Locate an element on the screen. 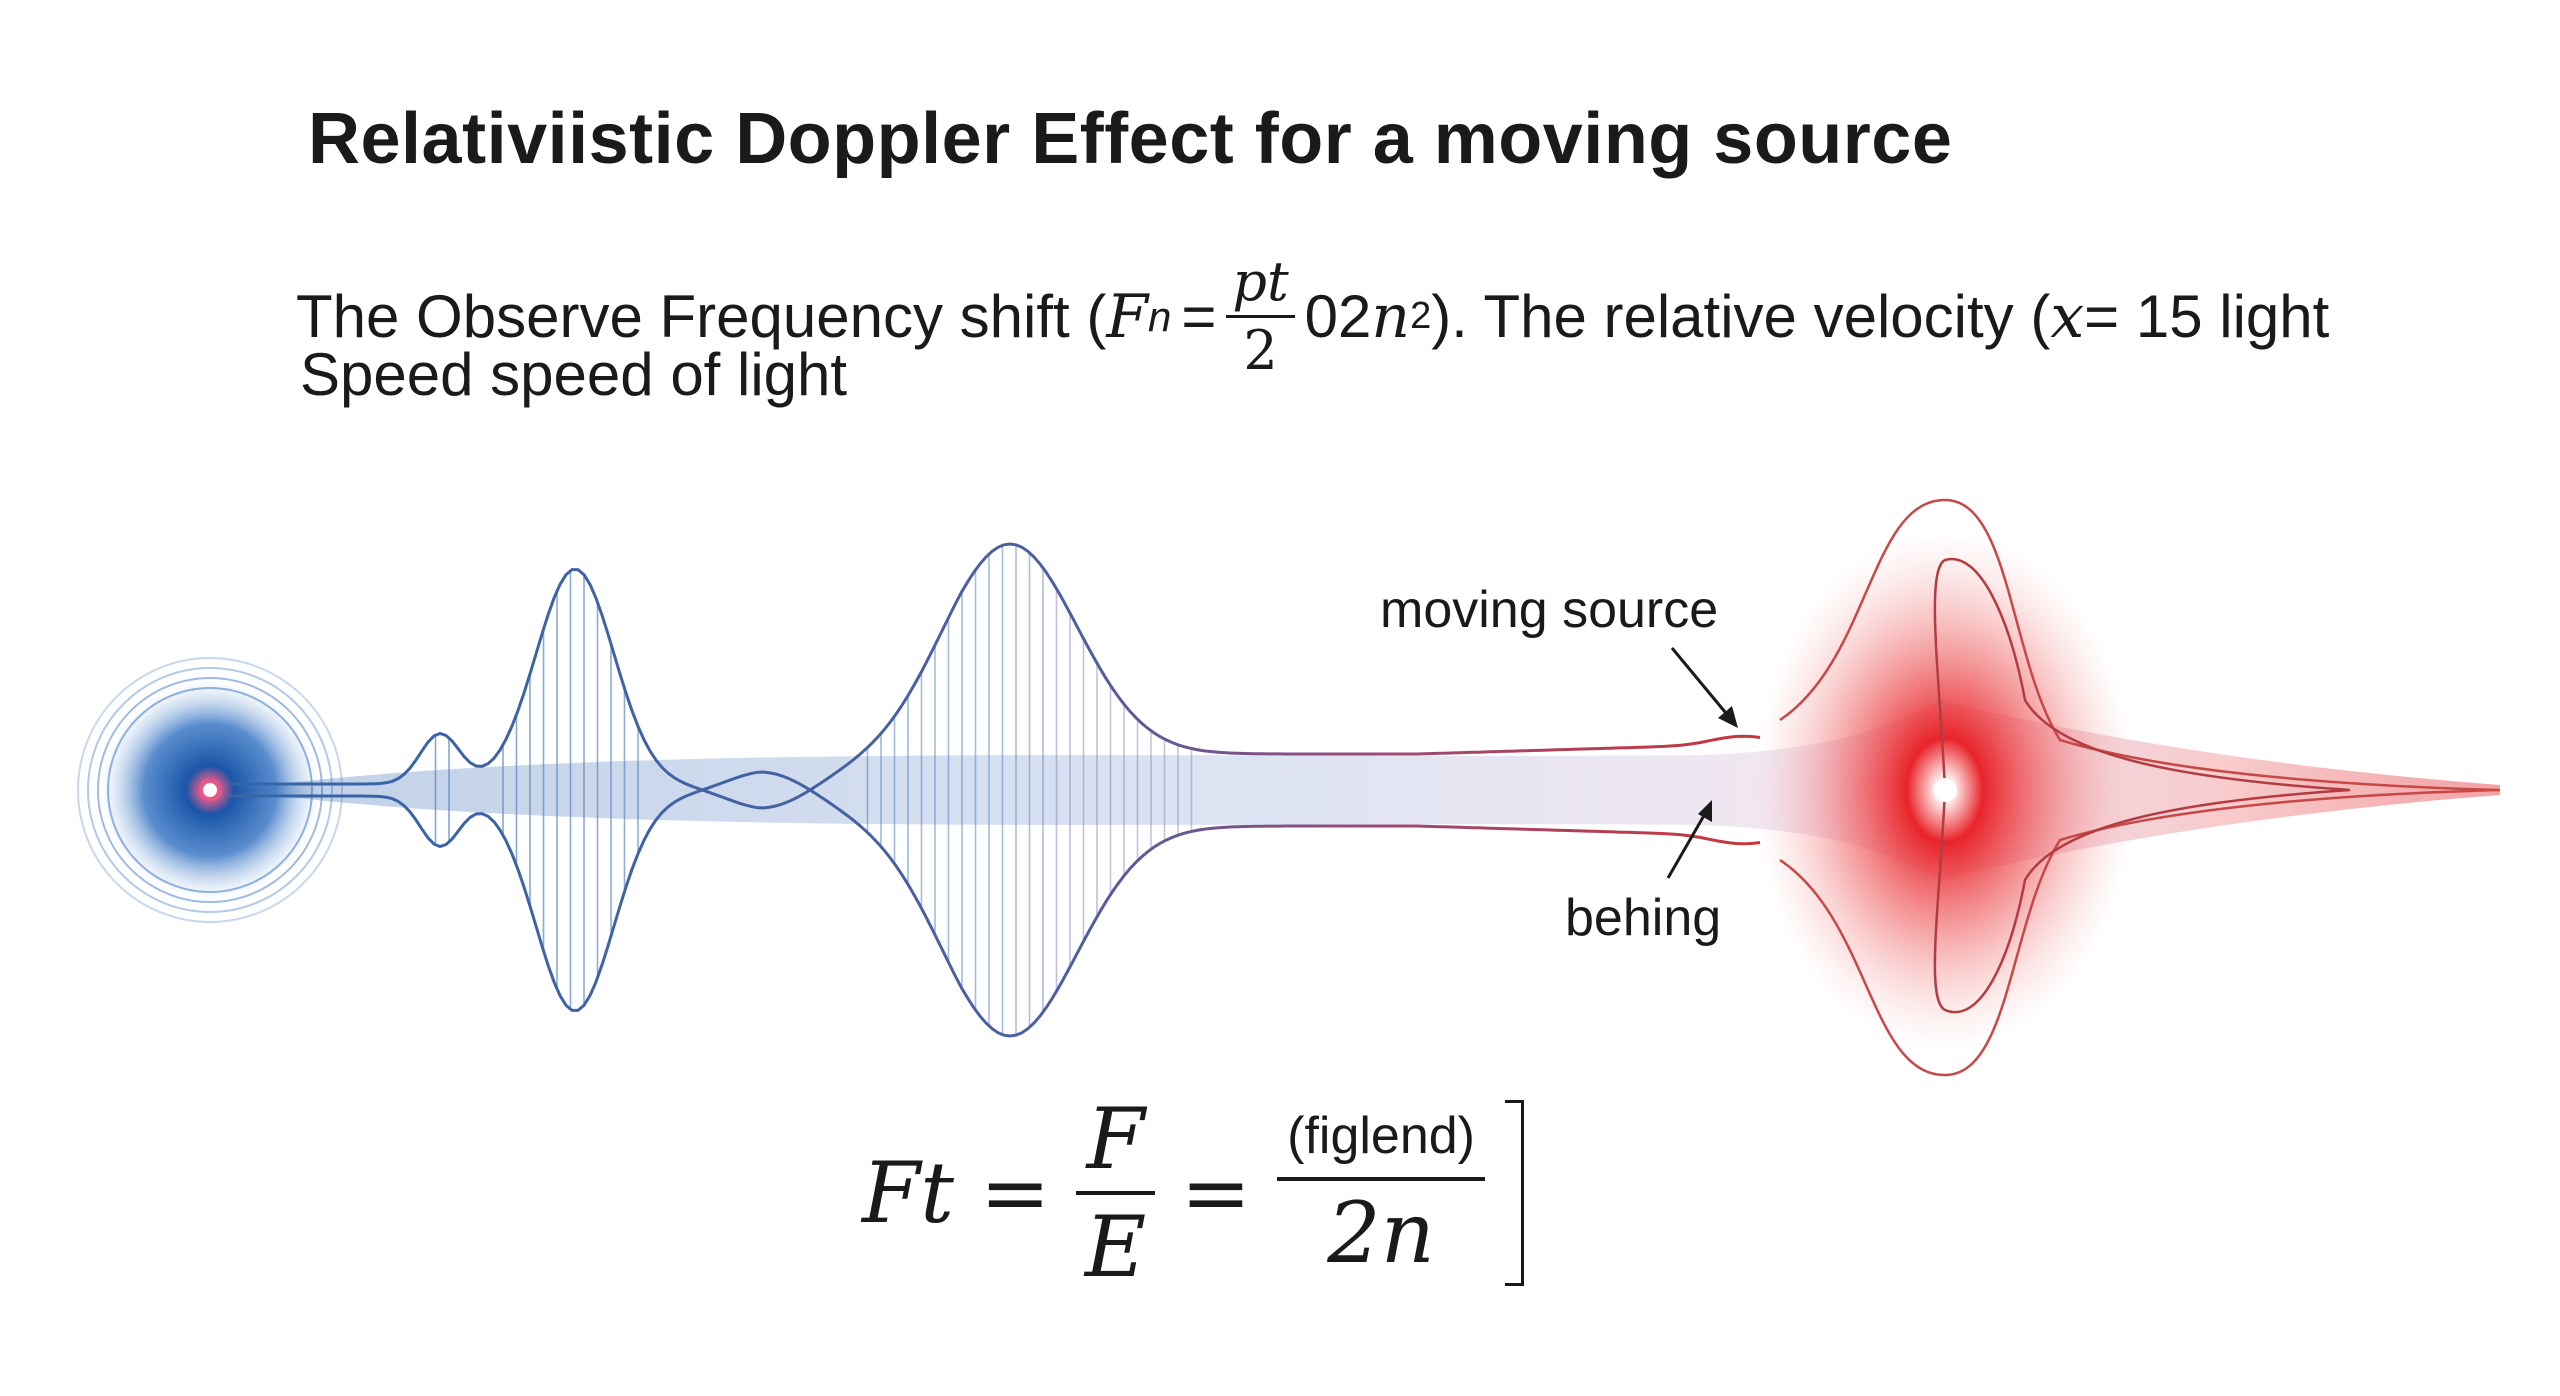  subtitle-end: = 15 light is located at coordinates (2207, 316).